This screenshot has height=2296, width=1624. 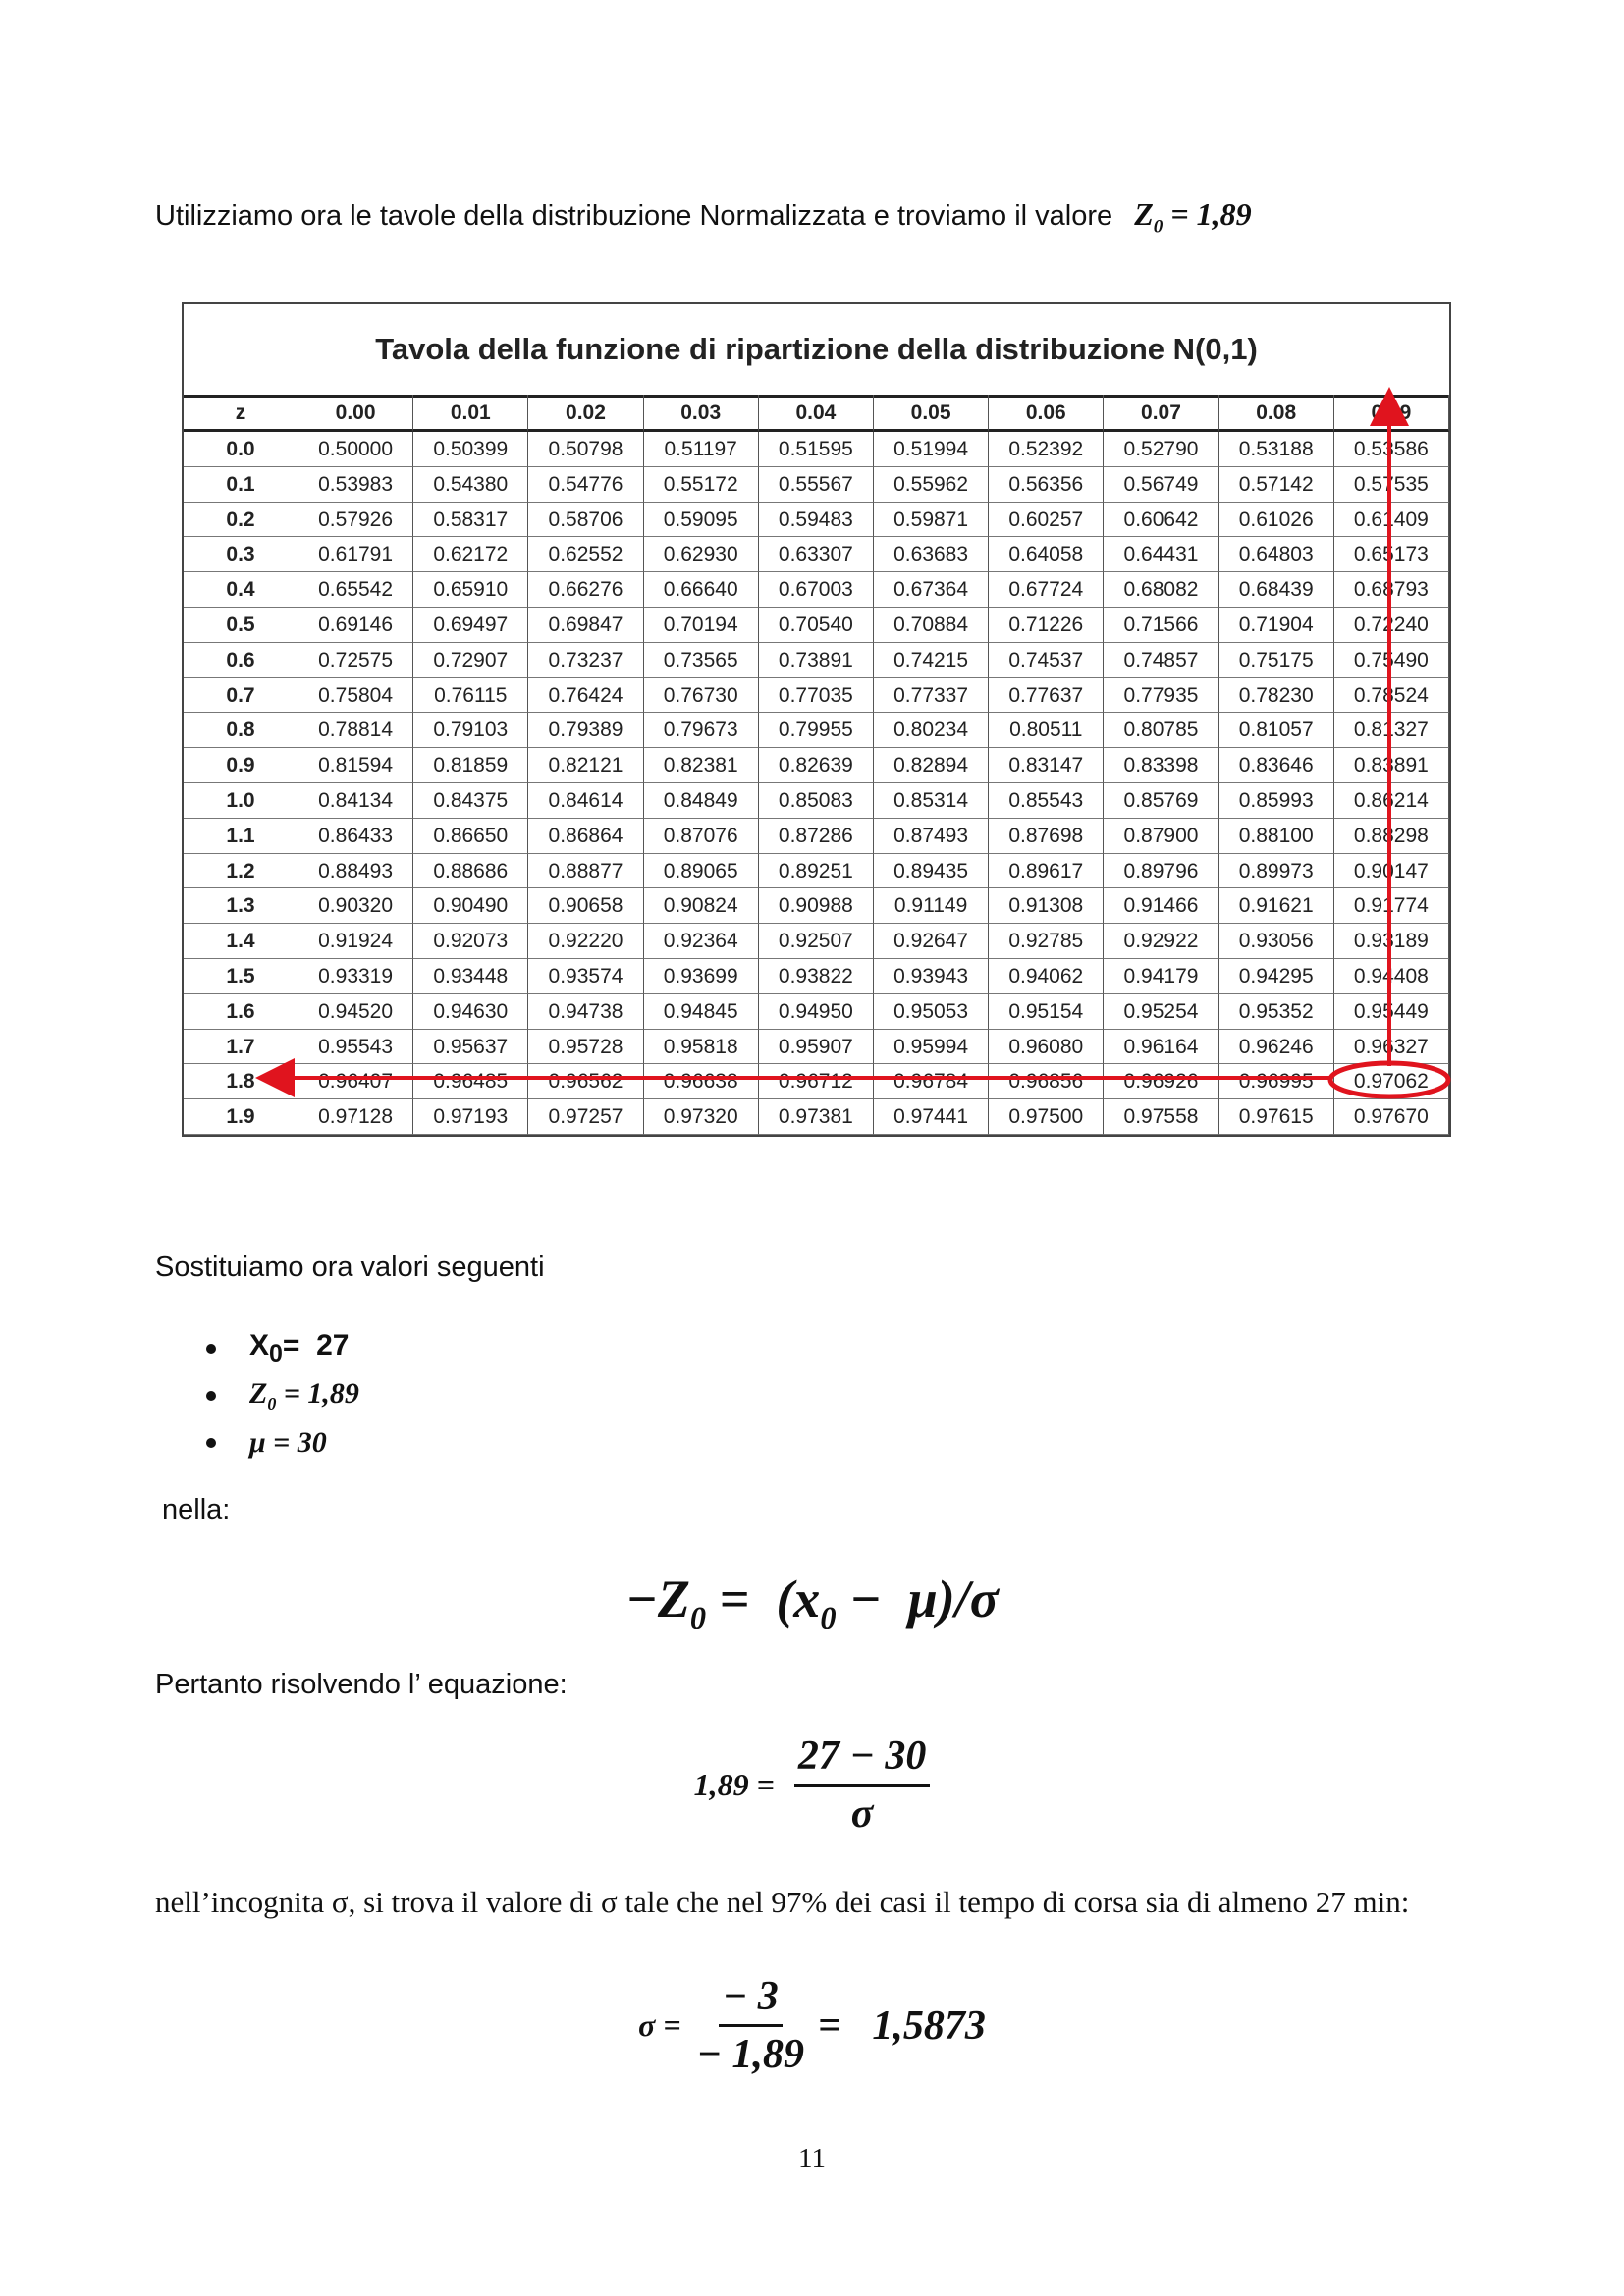 What do you see at coordinates (241, 520) in the screenshot?
I see `row-label: 0.2` at bounding box center [241, 520].